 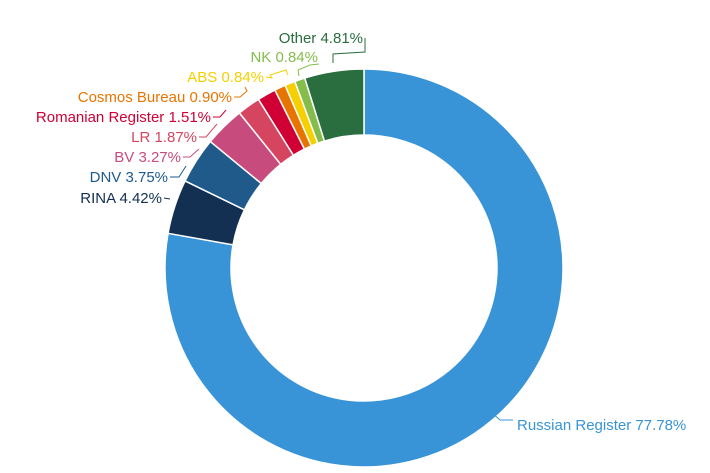 What do you see at coordinates (220, 113) in the screenshot?
I see `leader-line-romanian-register` at bounding box center [220, 113].